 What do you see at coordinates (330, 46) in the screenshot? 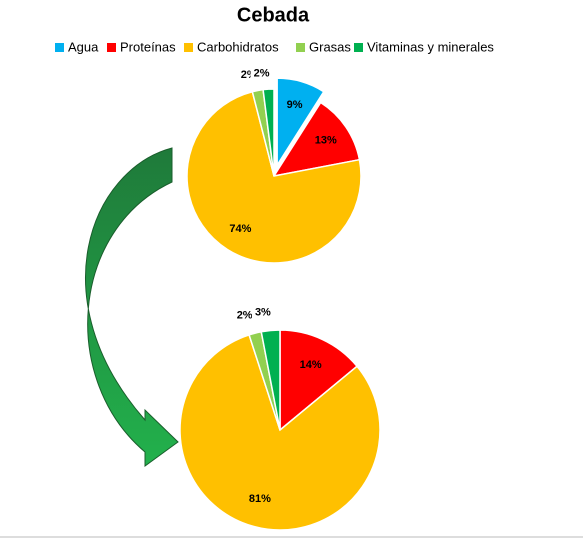
I see `legend-label: Grasas` at bounding box center [330, 46].